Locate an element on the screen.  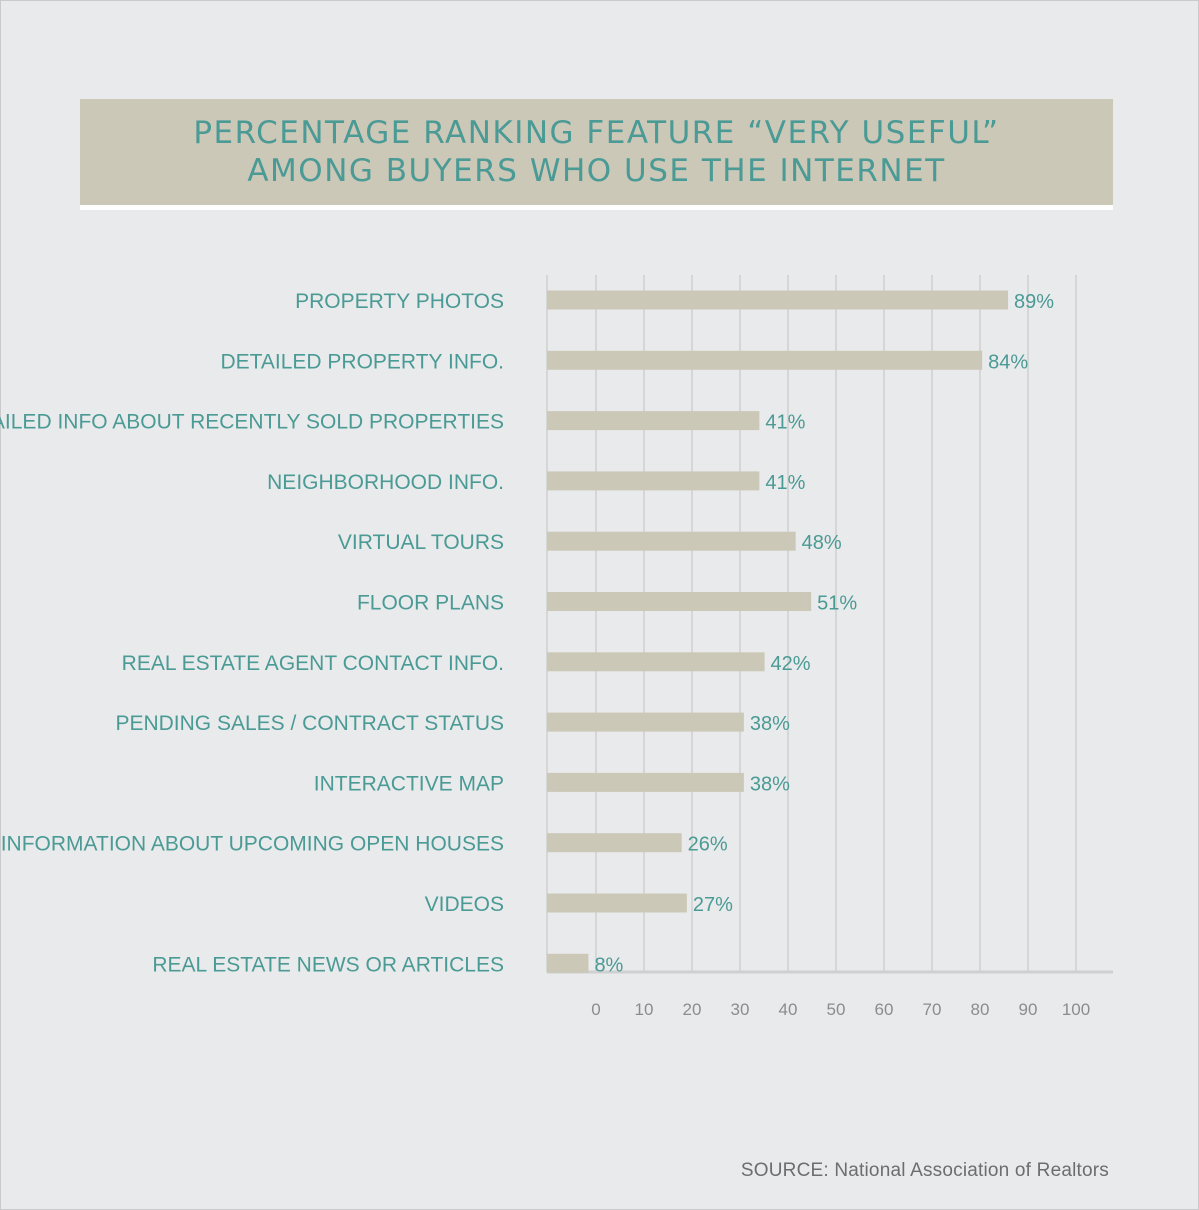
value-label: 89% is located at coordinates (1034, 302).